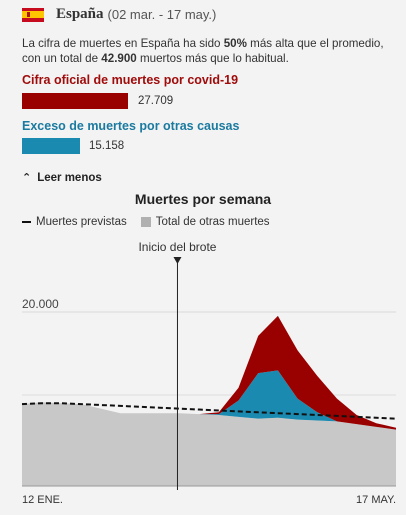 This screenshot has height=515, width=406. I want to click on gray-square-legend-icon, so click(145, 222).